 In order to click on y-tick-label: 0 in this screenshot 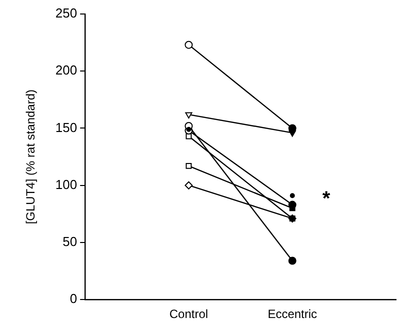, I will do `click(74, 298)`.